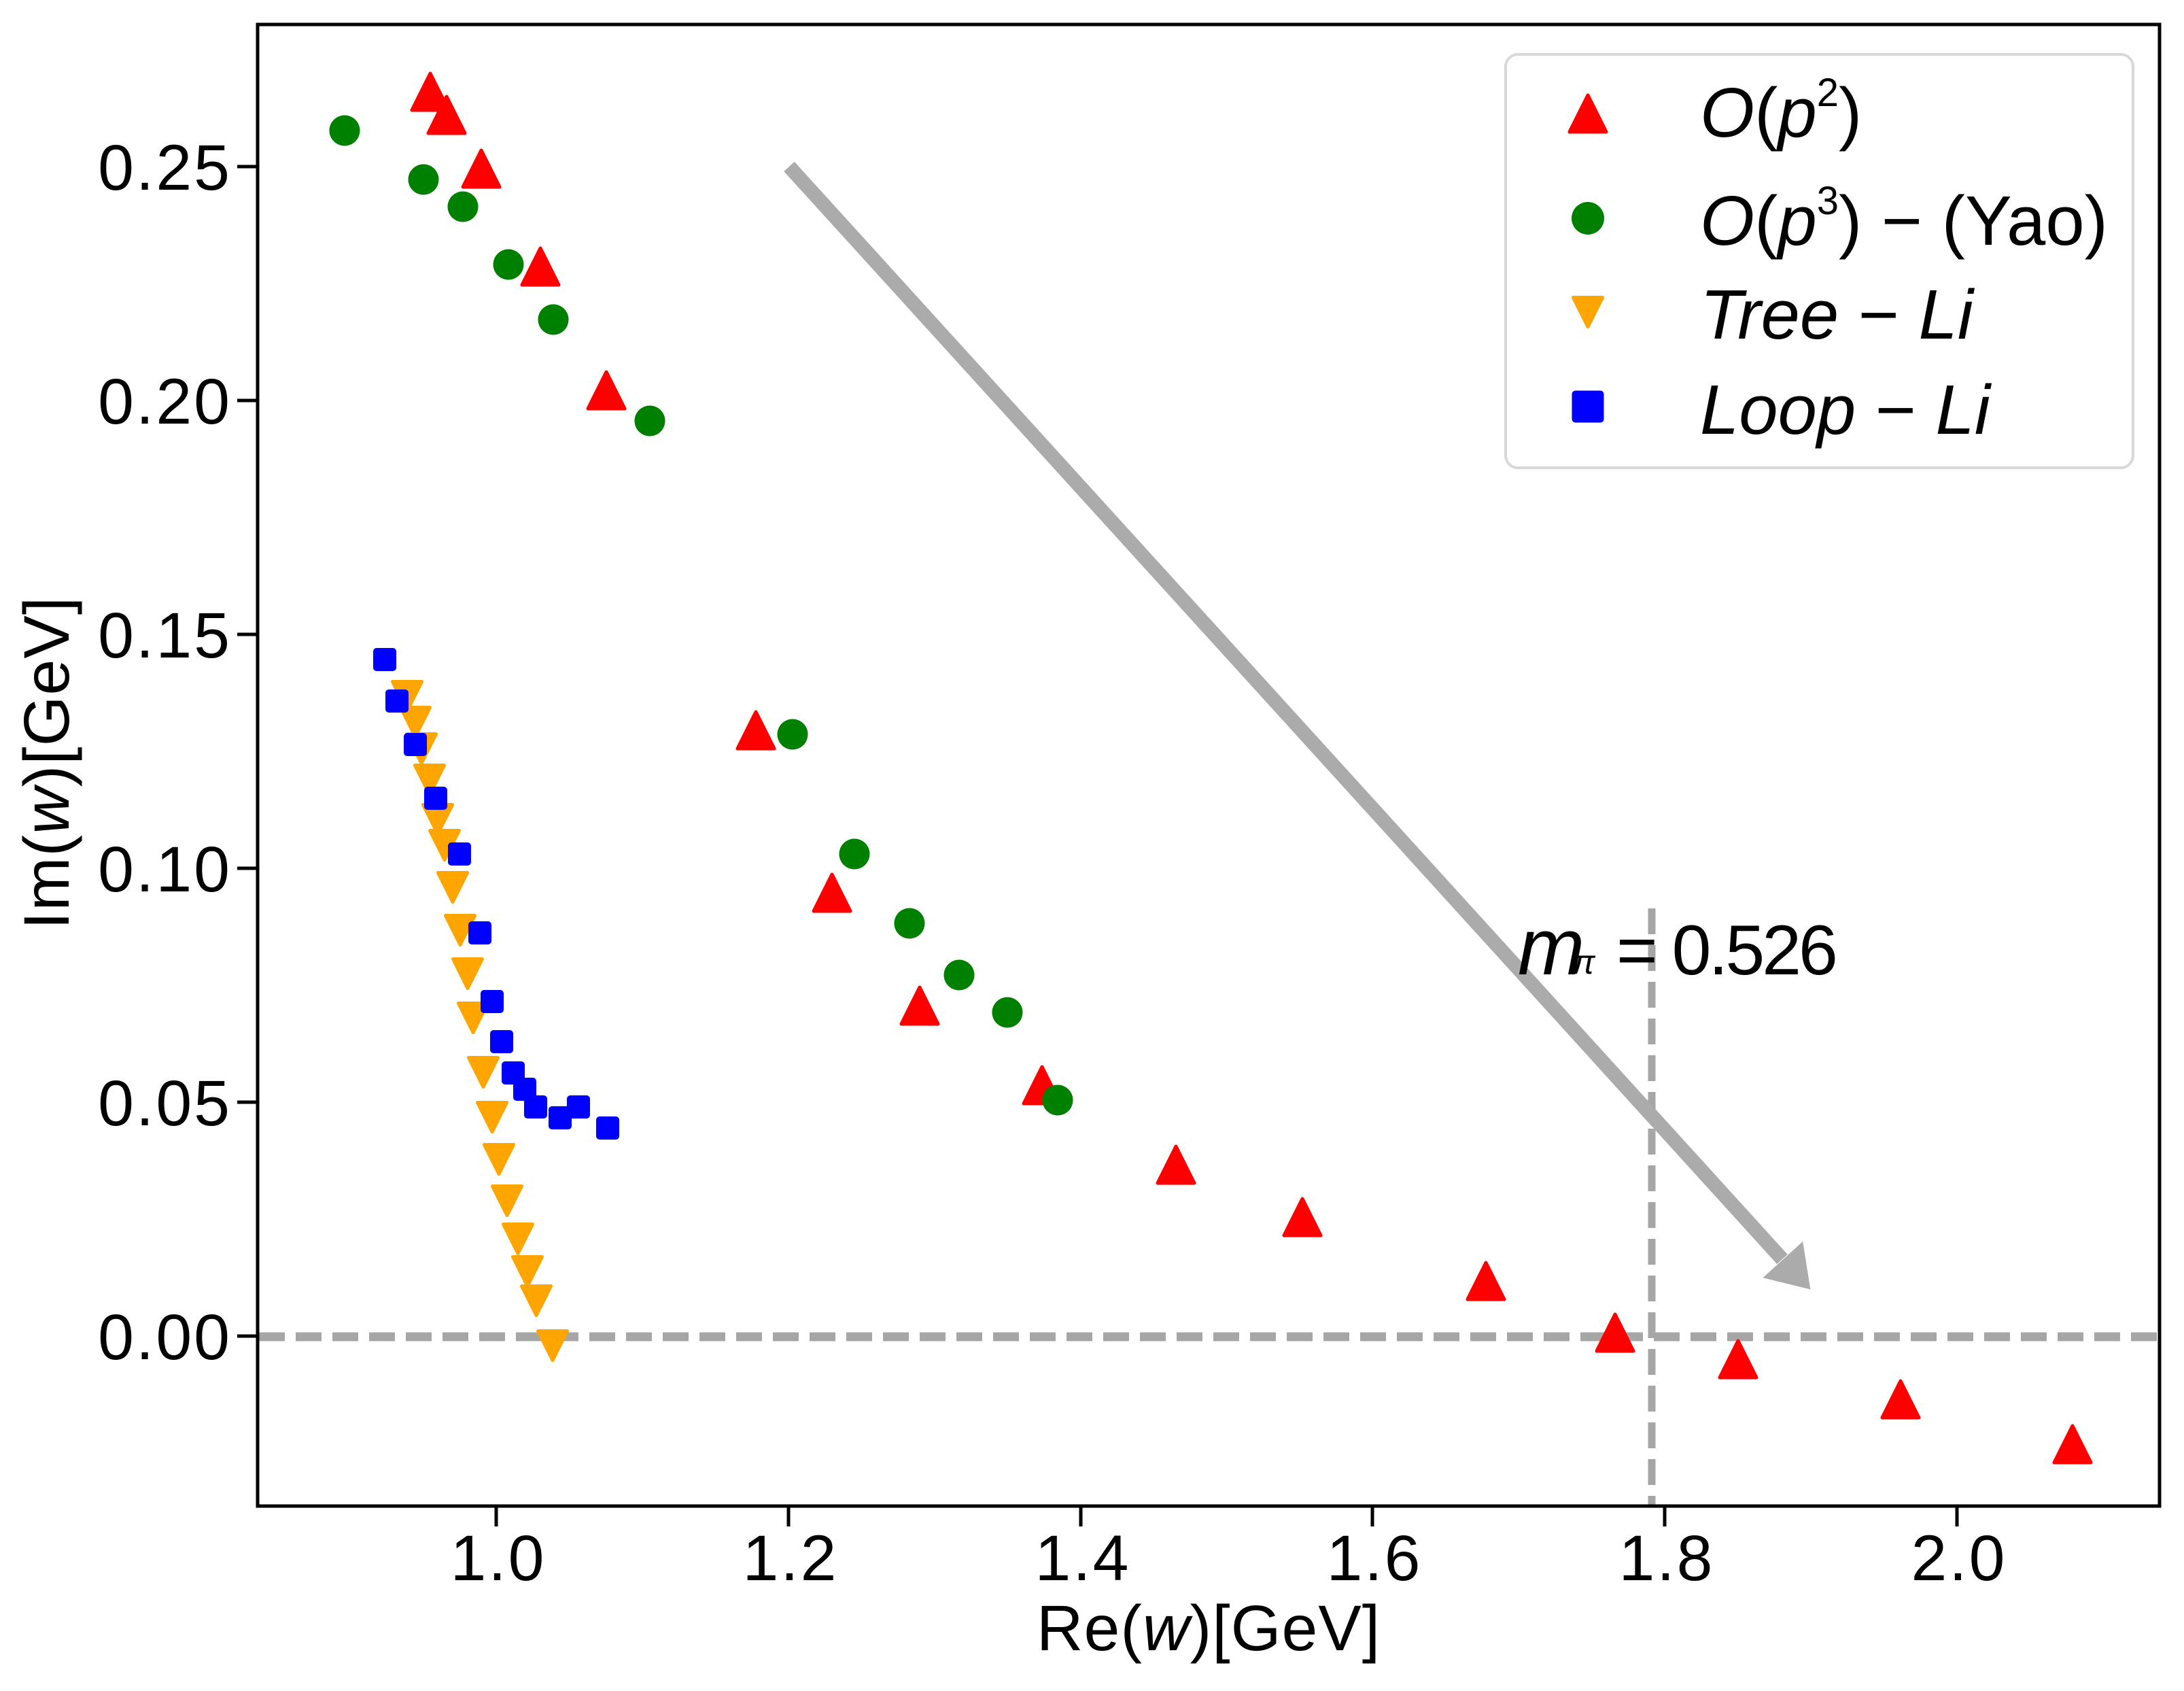 This screenshot has width=2184, height=1691. What do you see at coordinates (1838, 315) in the screenshot?
I see `svg-text: Tree − Li` at bounding box center [1838, 315].